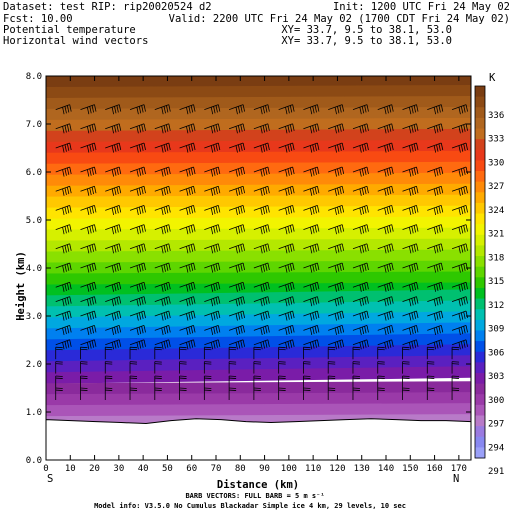 The width and height of the screenshot is (512, 512). I want to click on colorbar-label: 330, so click(496, 163).